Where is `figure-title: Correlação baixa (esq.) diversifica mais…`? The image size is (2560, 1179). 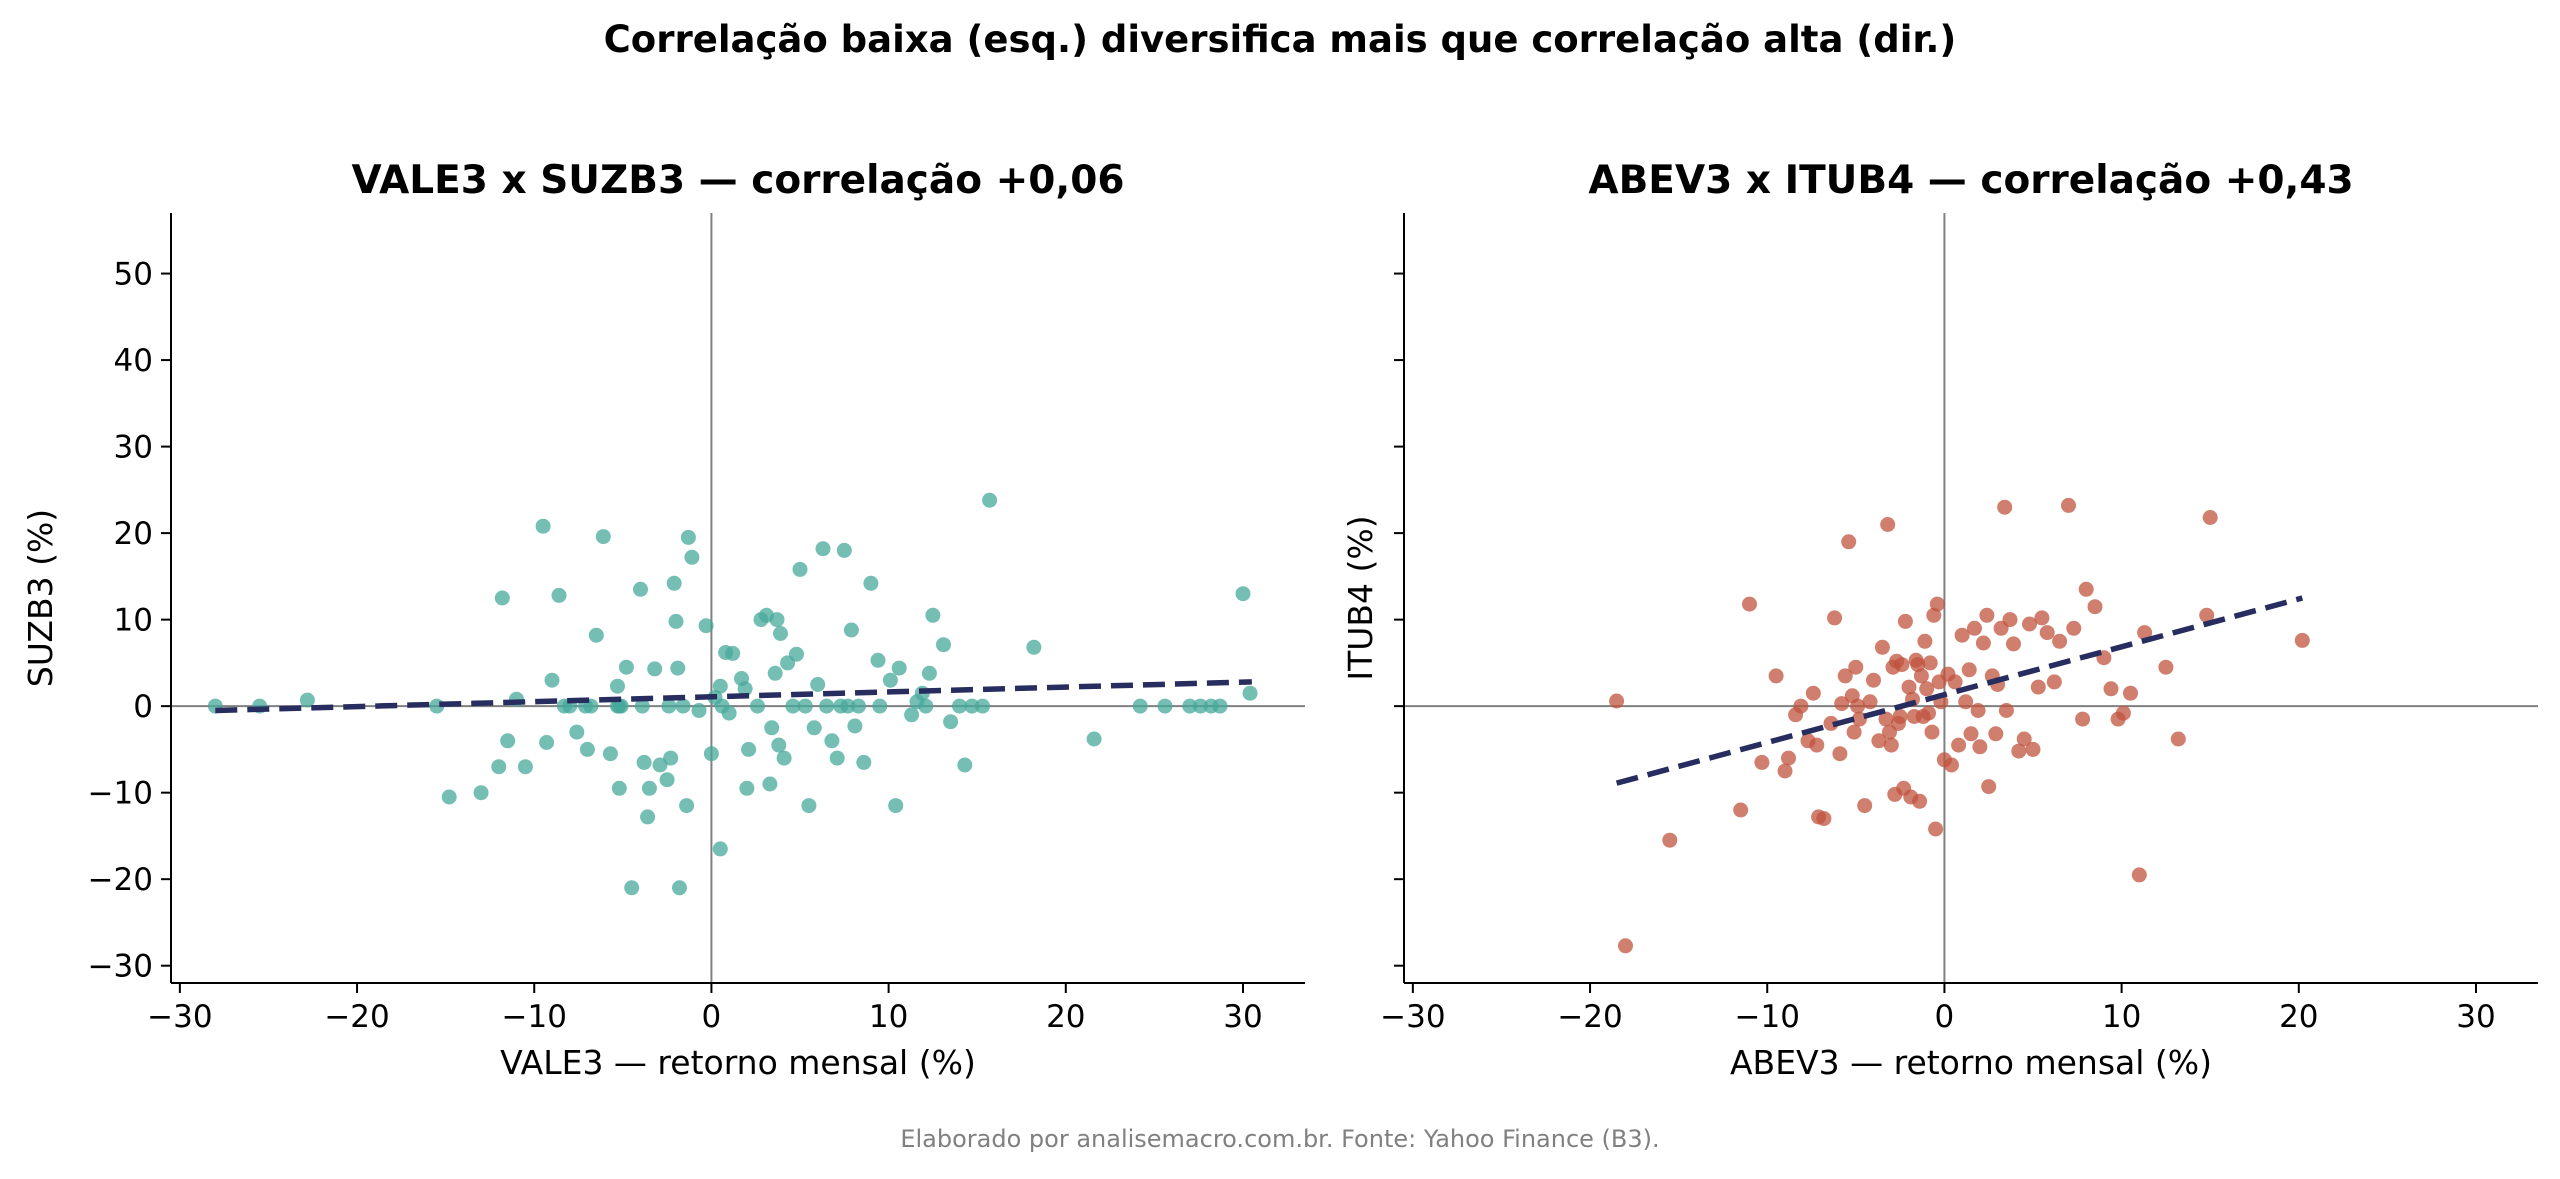 figure-title: Correlação baixa (esq.) diversifica mais… is located at coordinates (1280, 39).